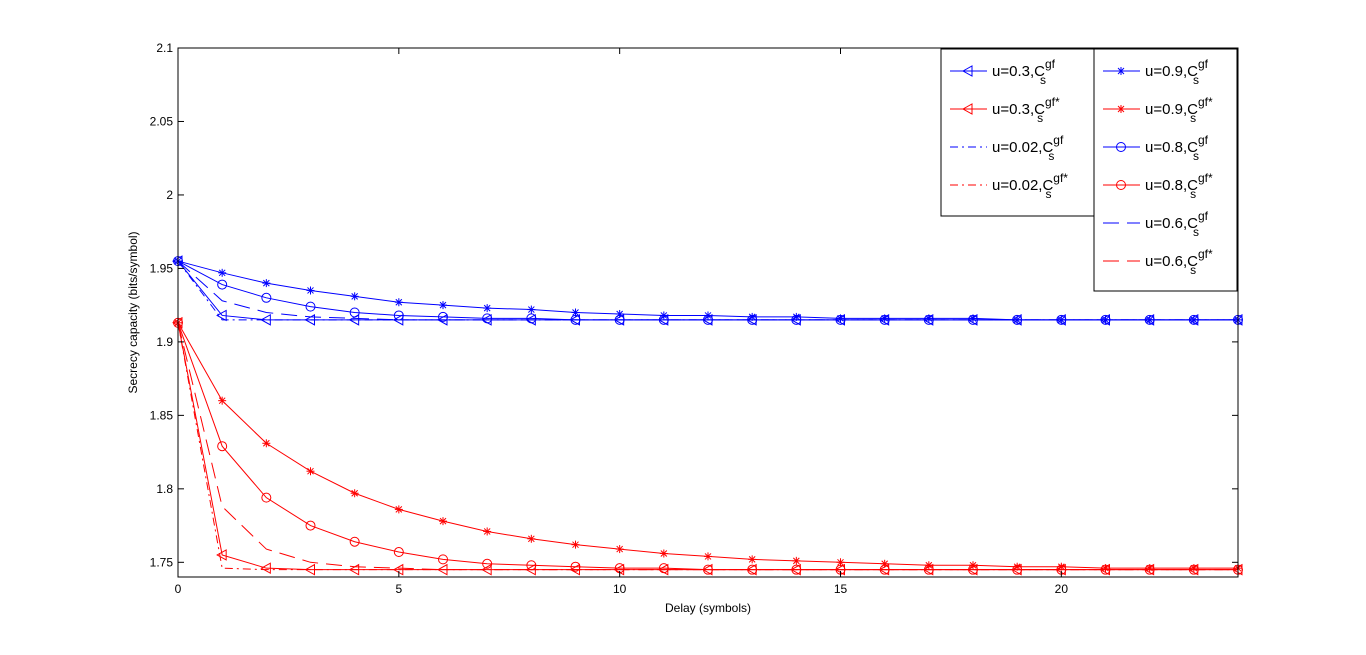 This screenshot has width=1366, height=655. Describe the element at coordinates (841, 589) in the screenshot. I see `x-tick-label: 15` at that location.